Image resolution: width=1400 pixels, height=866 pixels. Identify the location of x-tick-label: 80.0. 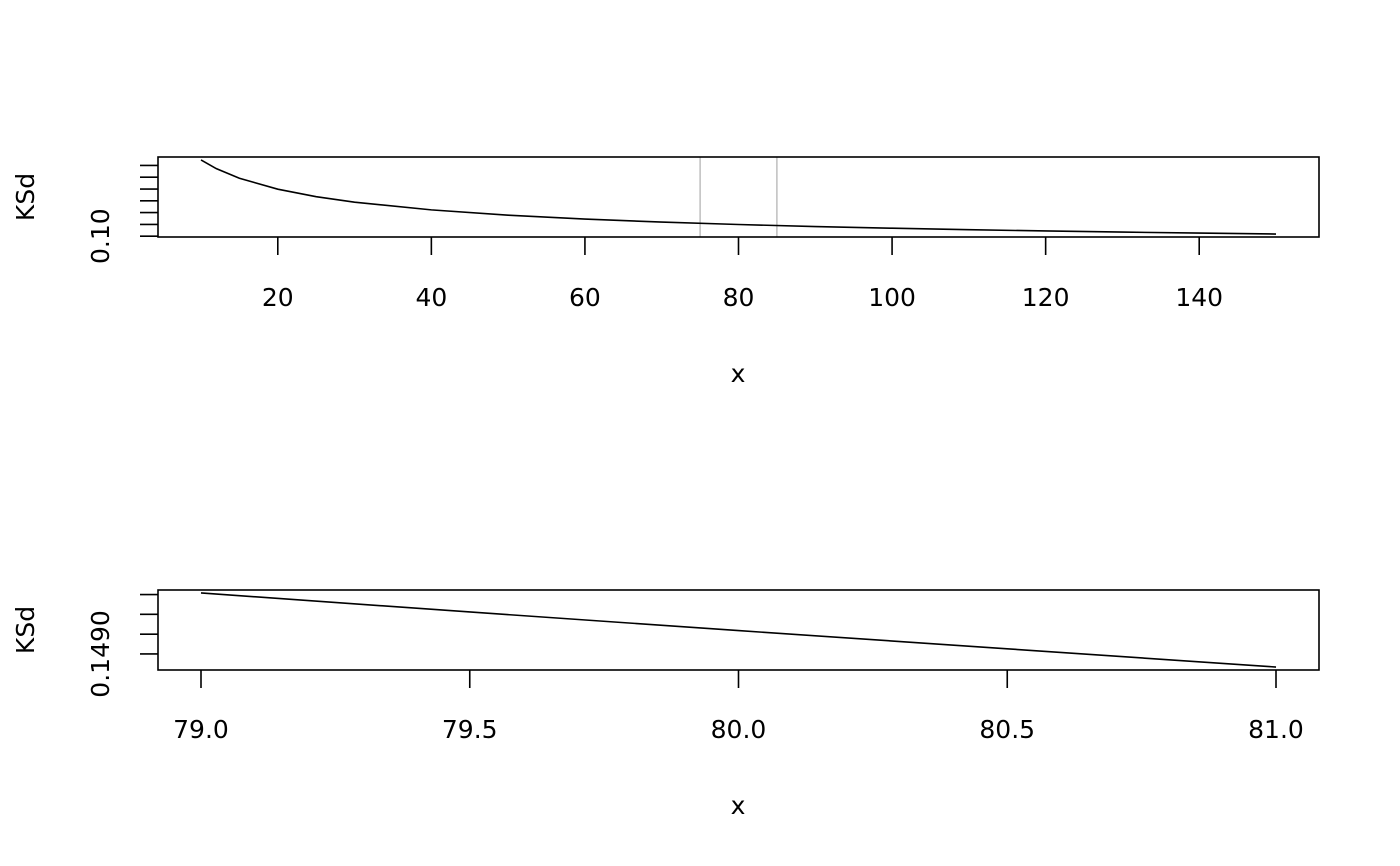
(739, 729).